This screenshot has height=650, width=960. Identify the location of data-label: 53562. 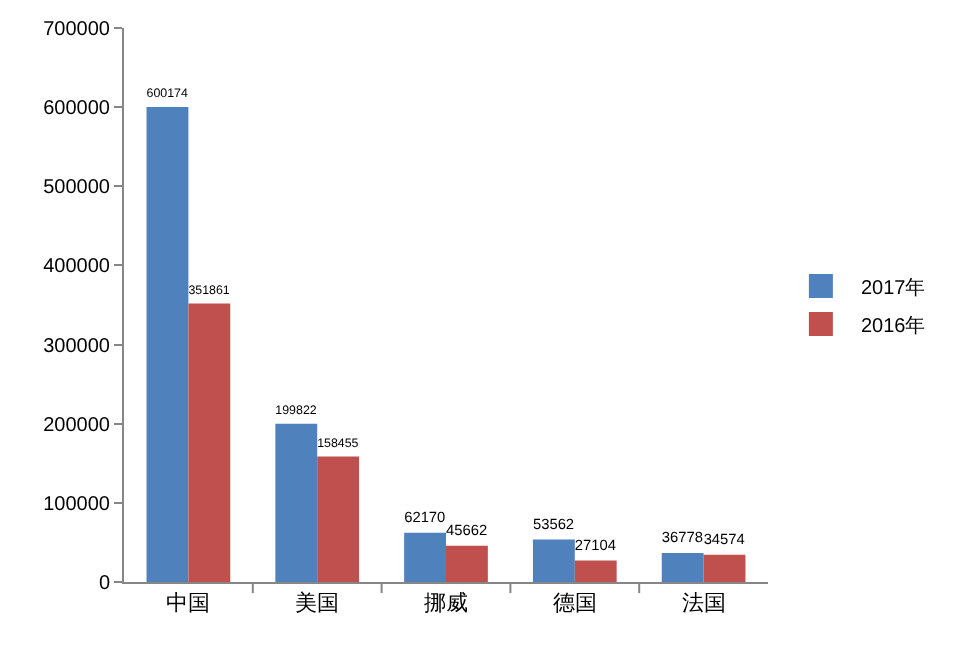
(553, 524).